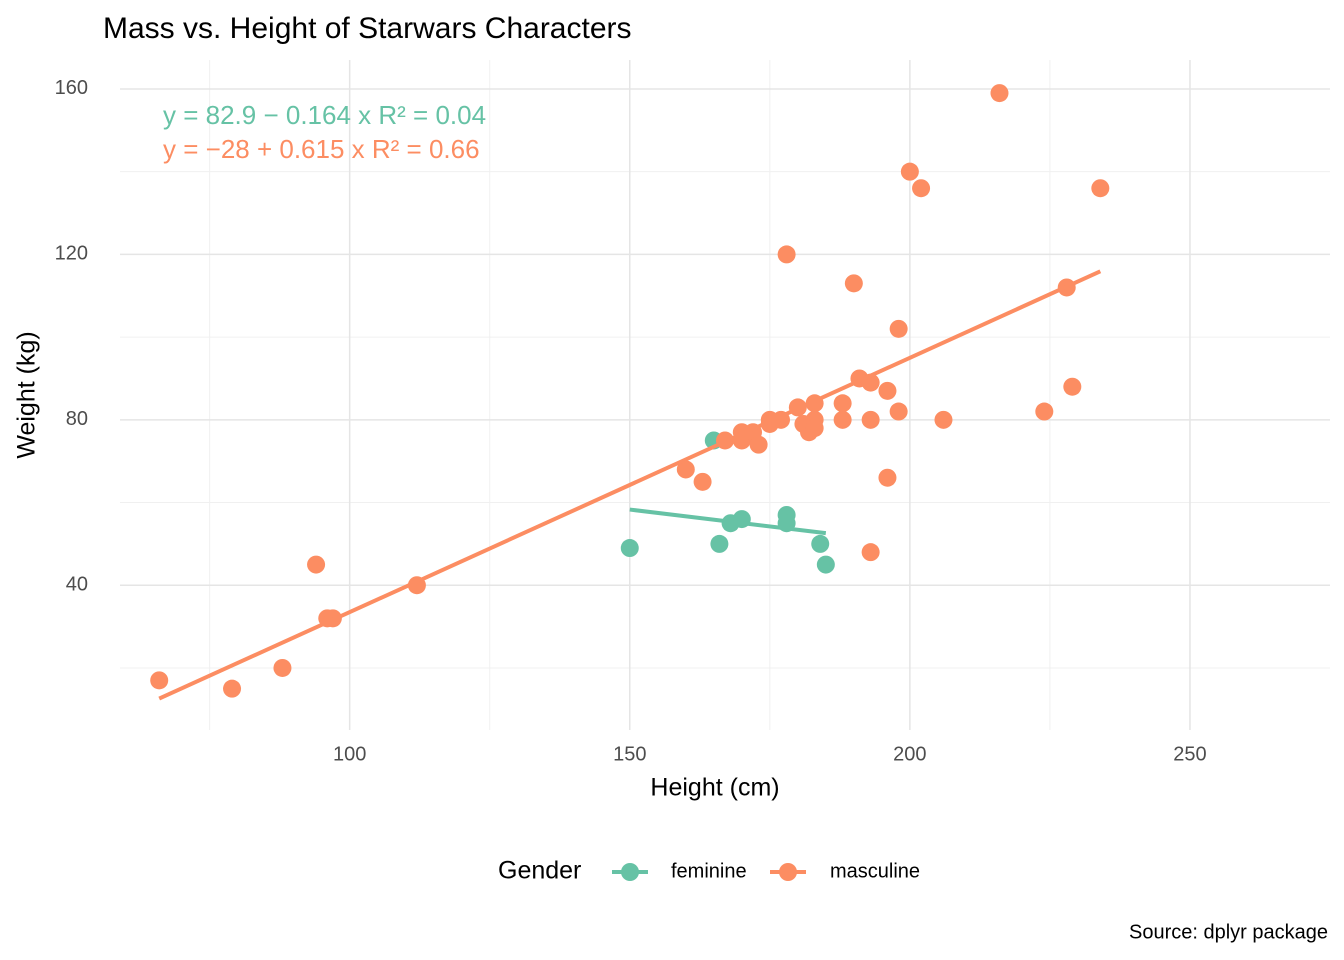  I want to click on x-axis-label: Height (cm), so click(714, 788).